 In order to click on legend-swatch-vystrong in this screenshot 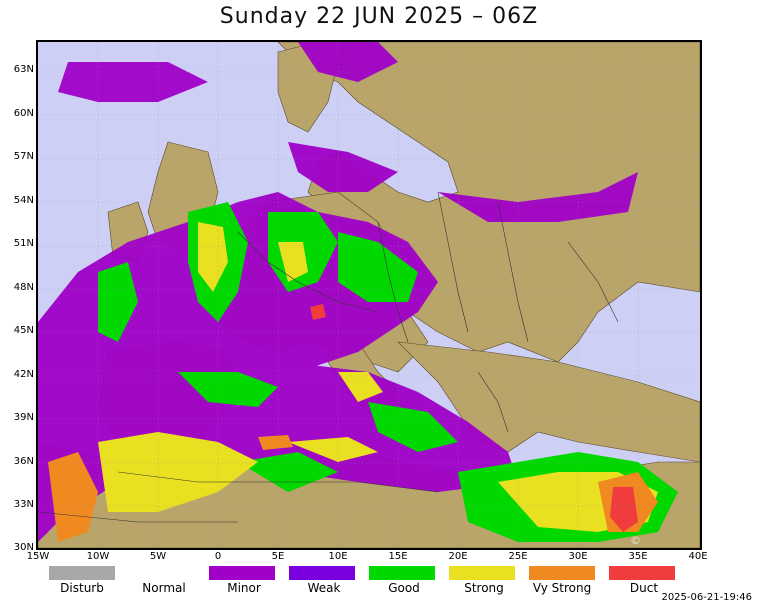, I will do `click(562, 573)`.